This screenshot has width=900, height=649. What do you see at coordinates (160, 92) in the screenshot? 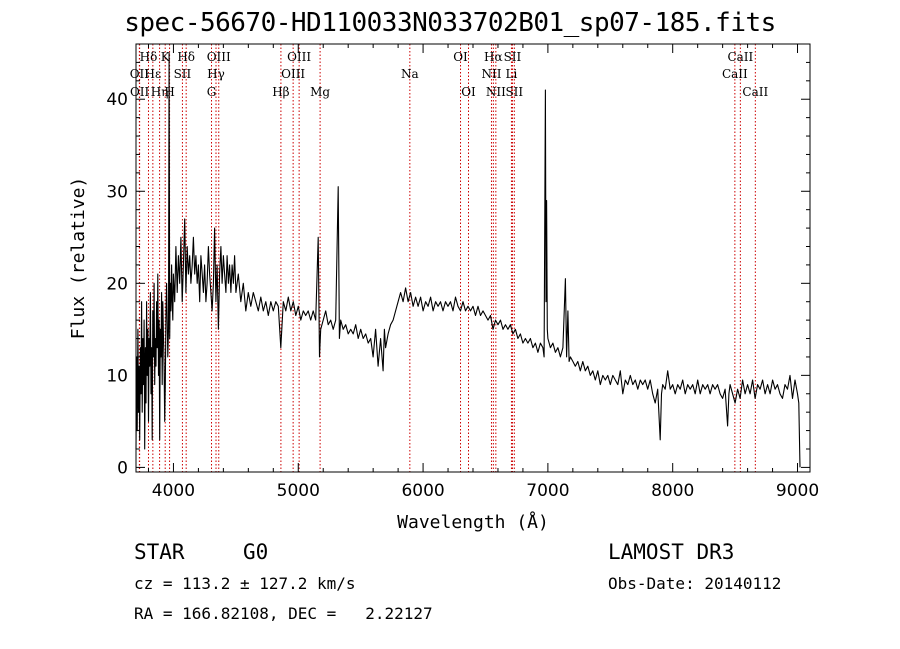
I see `line-label: Hη` at bounding box center [160, 92].